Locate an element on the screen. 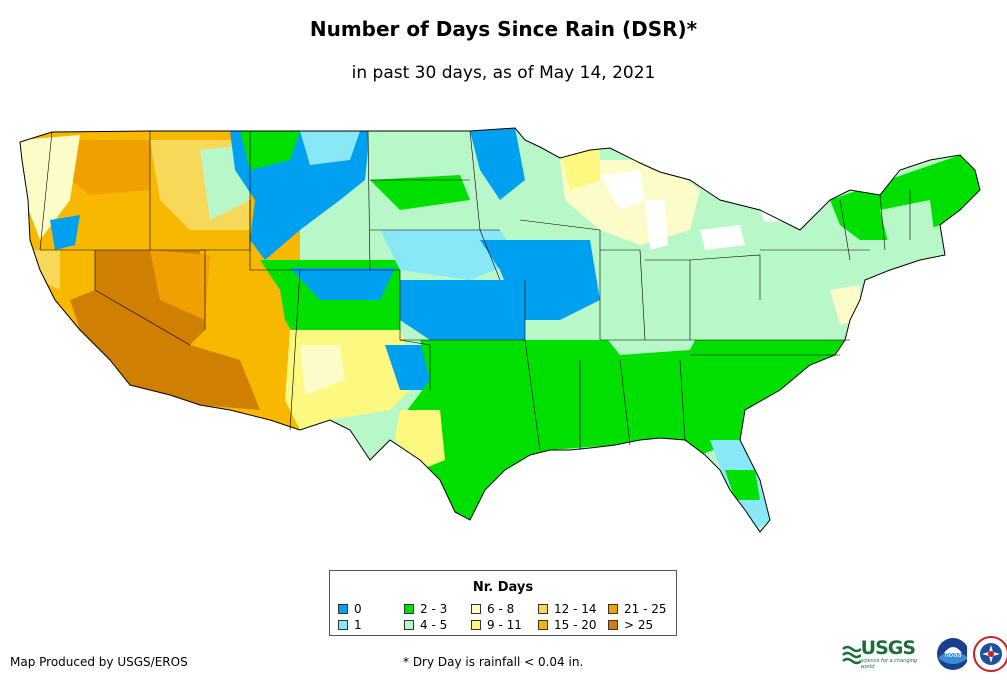 The image size is (1007, 691). legend-item: 9 - 11 is located at coordinates (496, 625).